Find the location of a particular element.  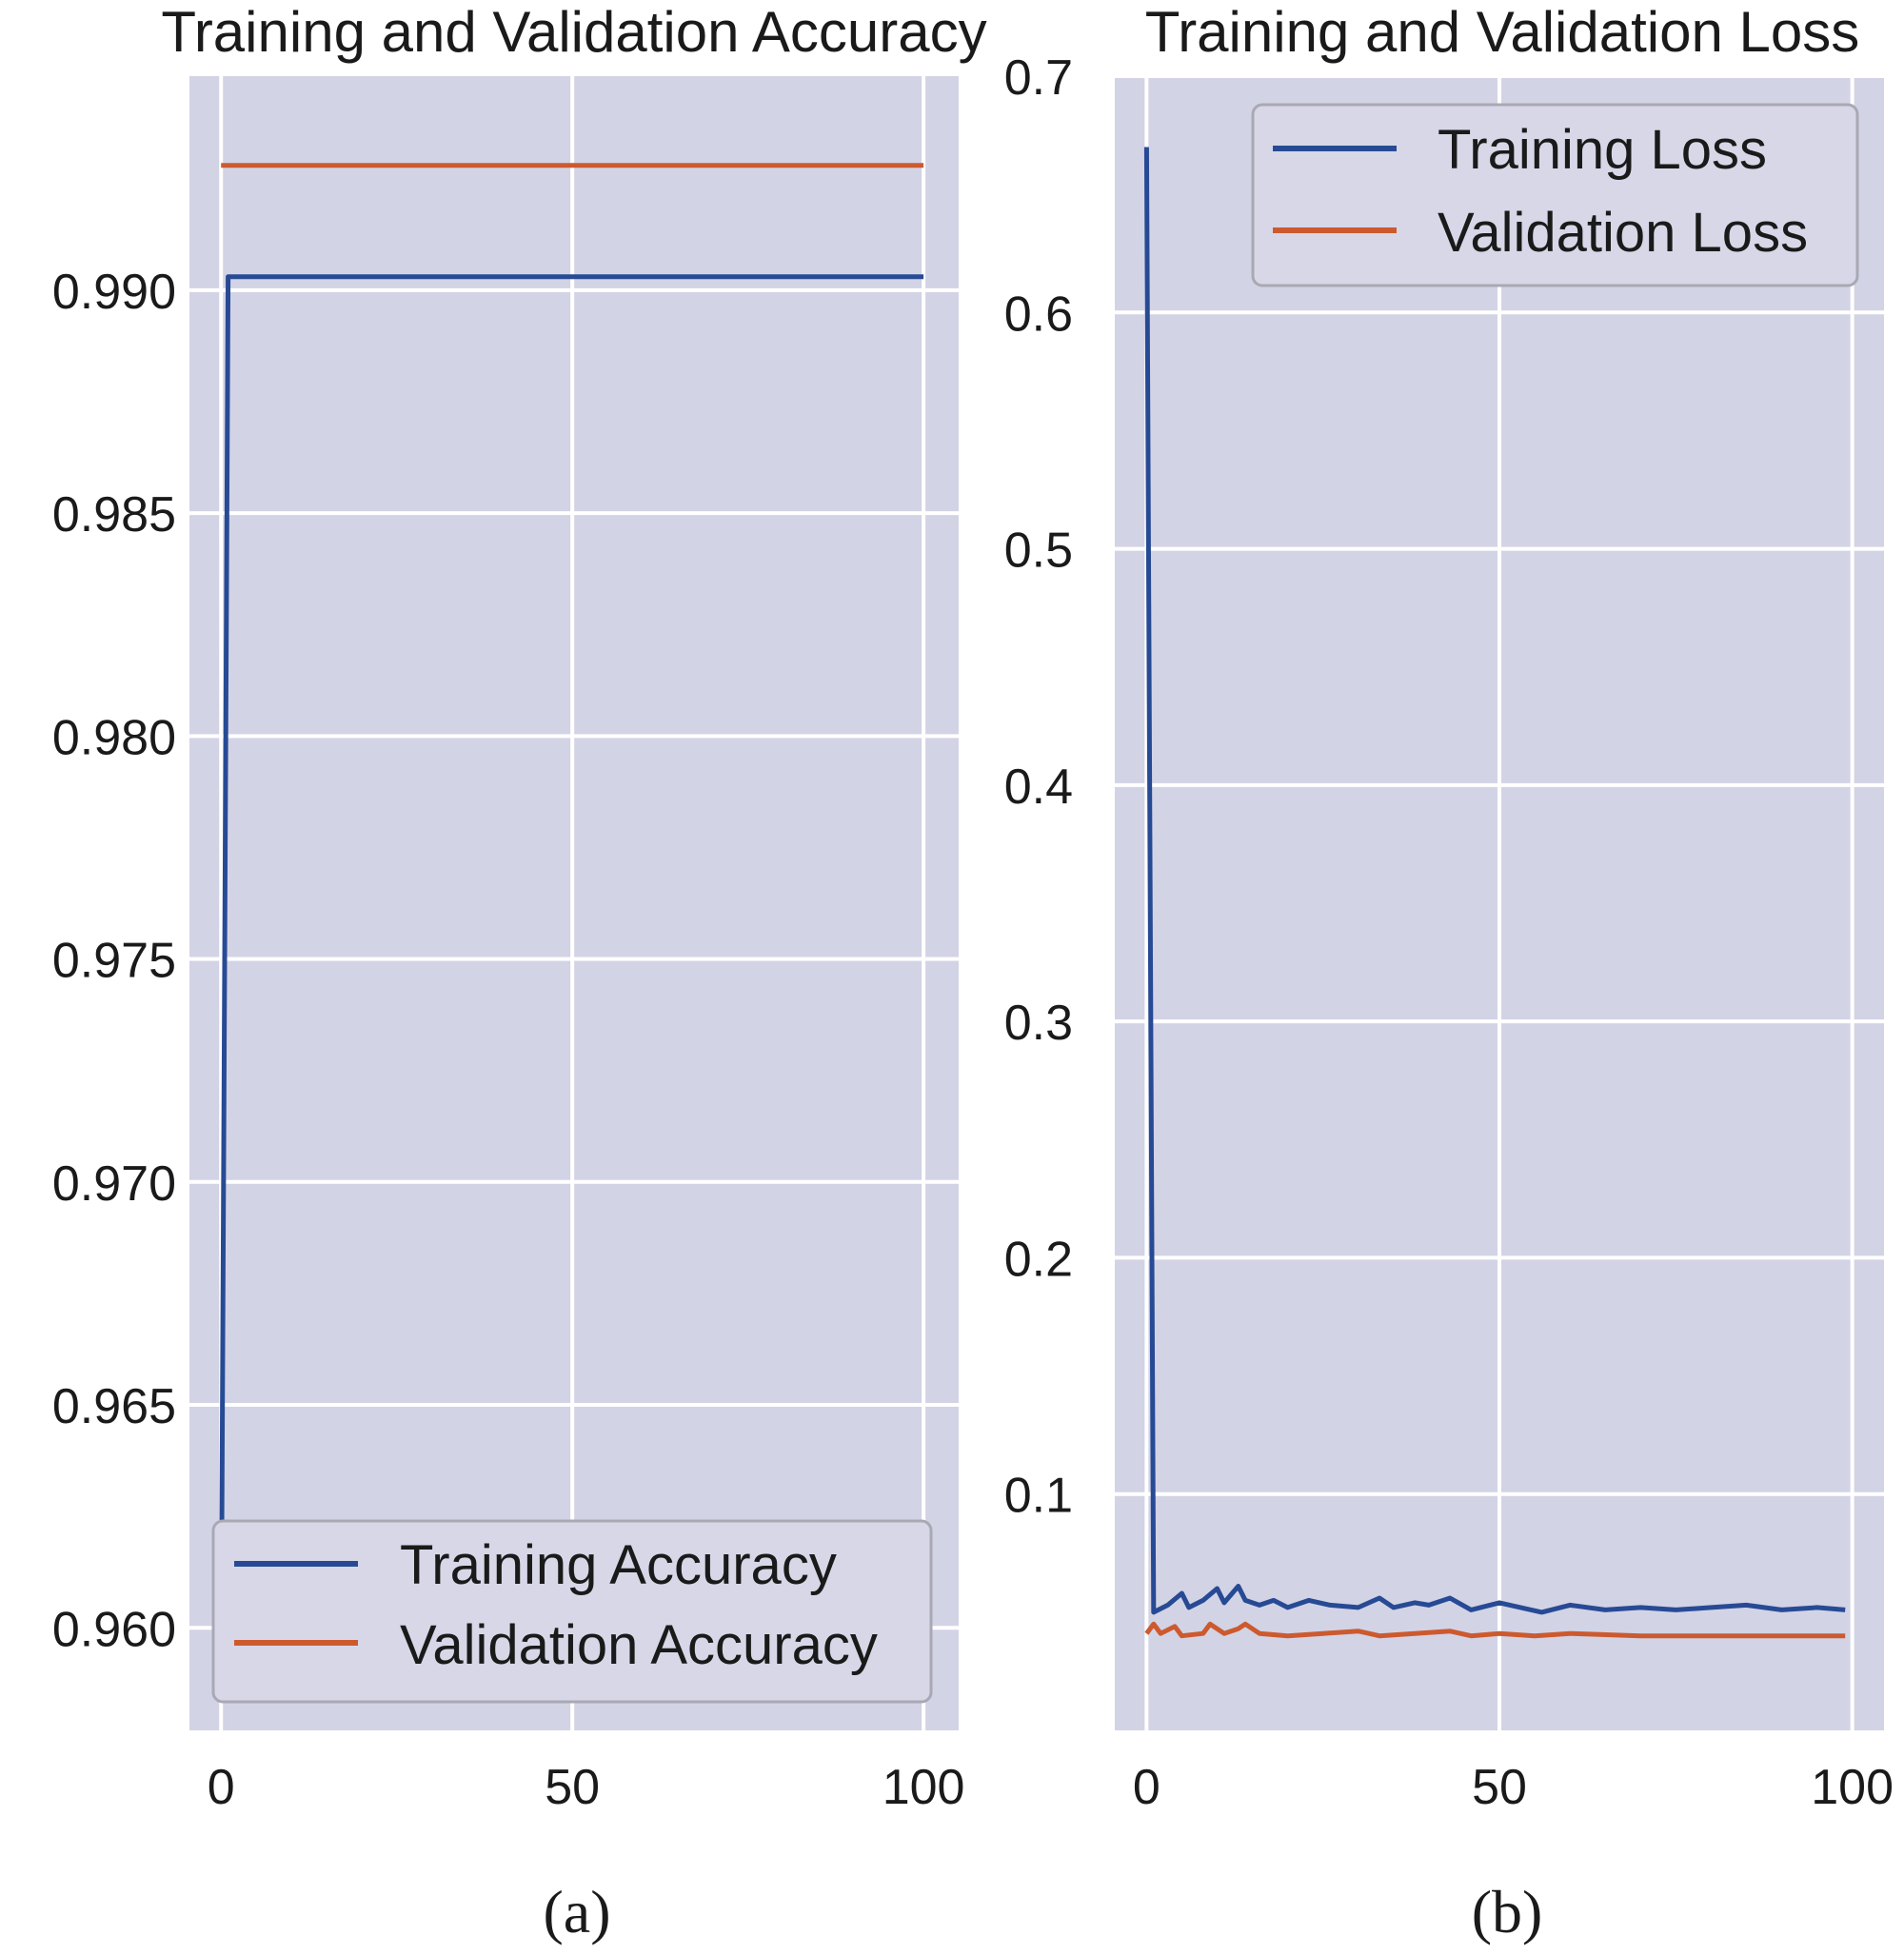

series-line-validation-loss is located at coordinates (1495, 1630).